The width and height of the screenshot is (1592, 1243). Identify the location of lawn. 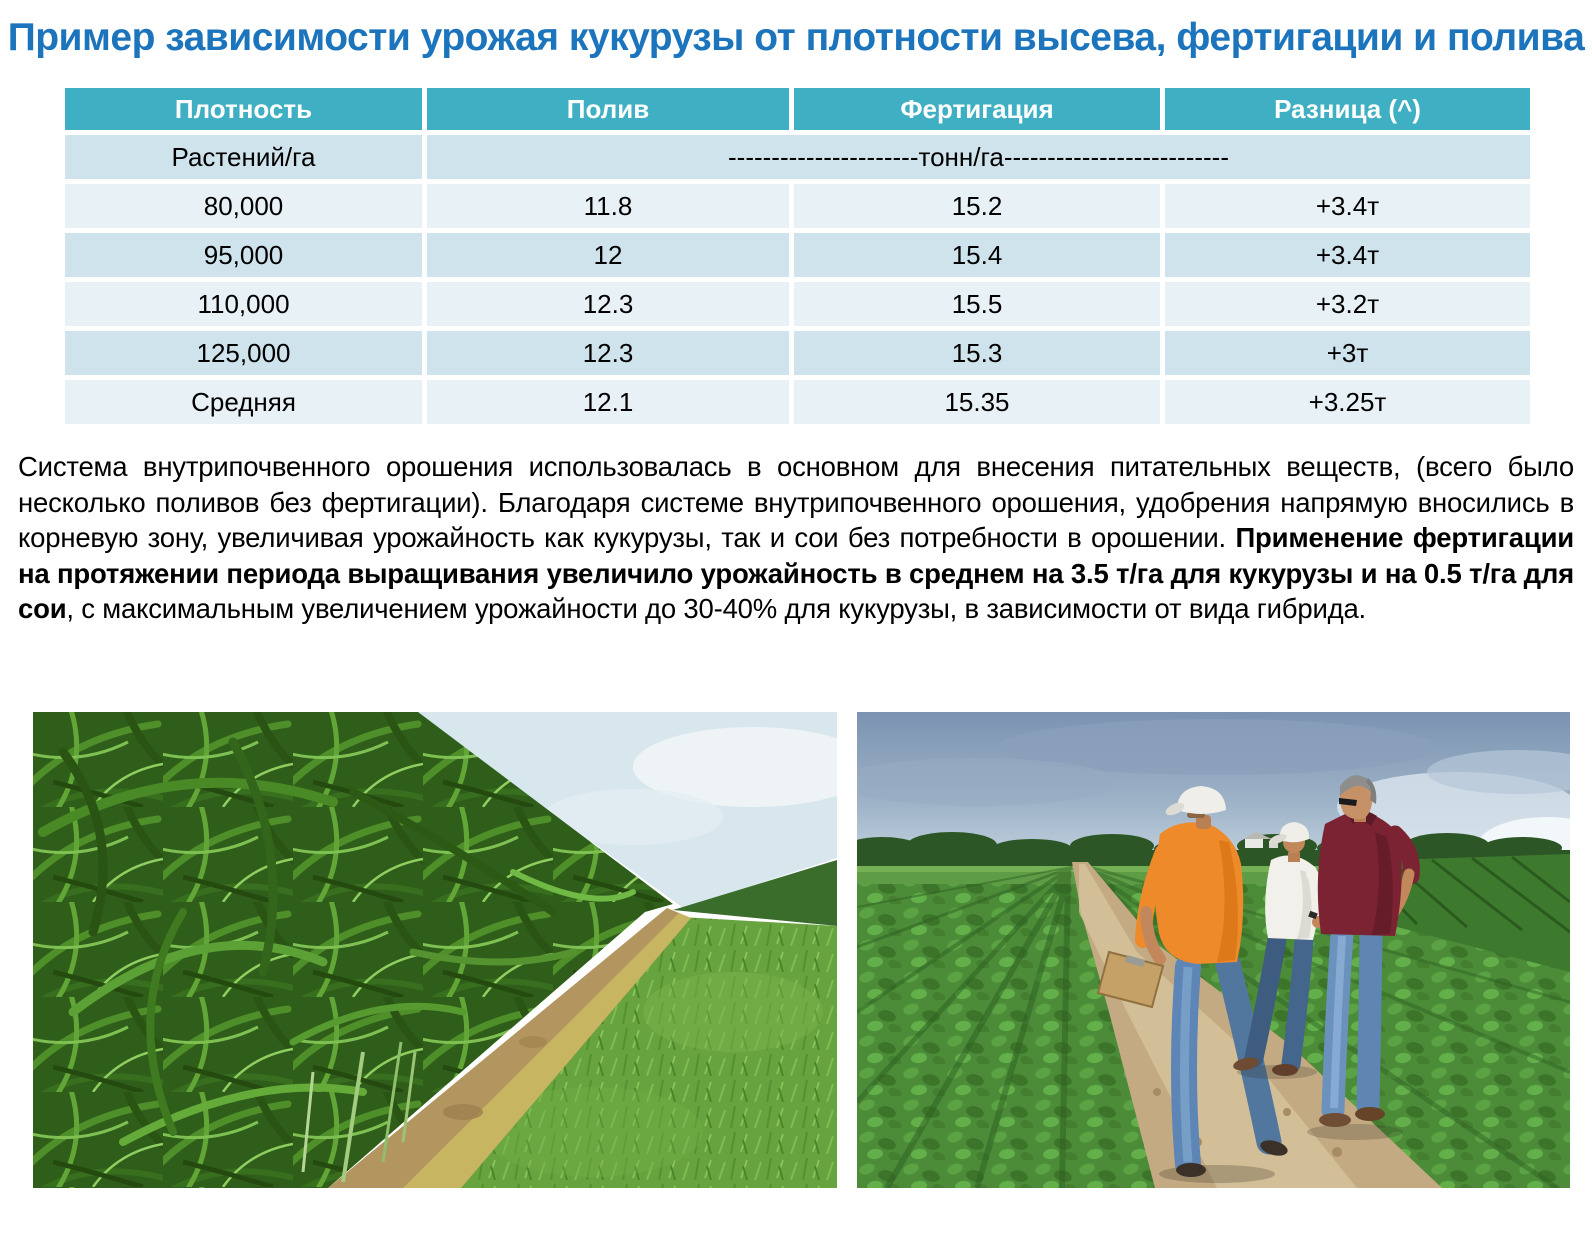
(635, 1052).